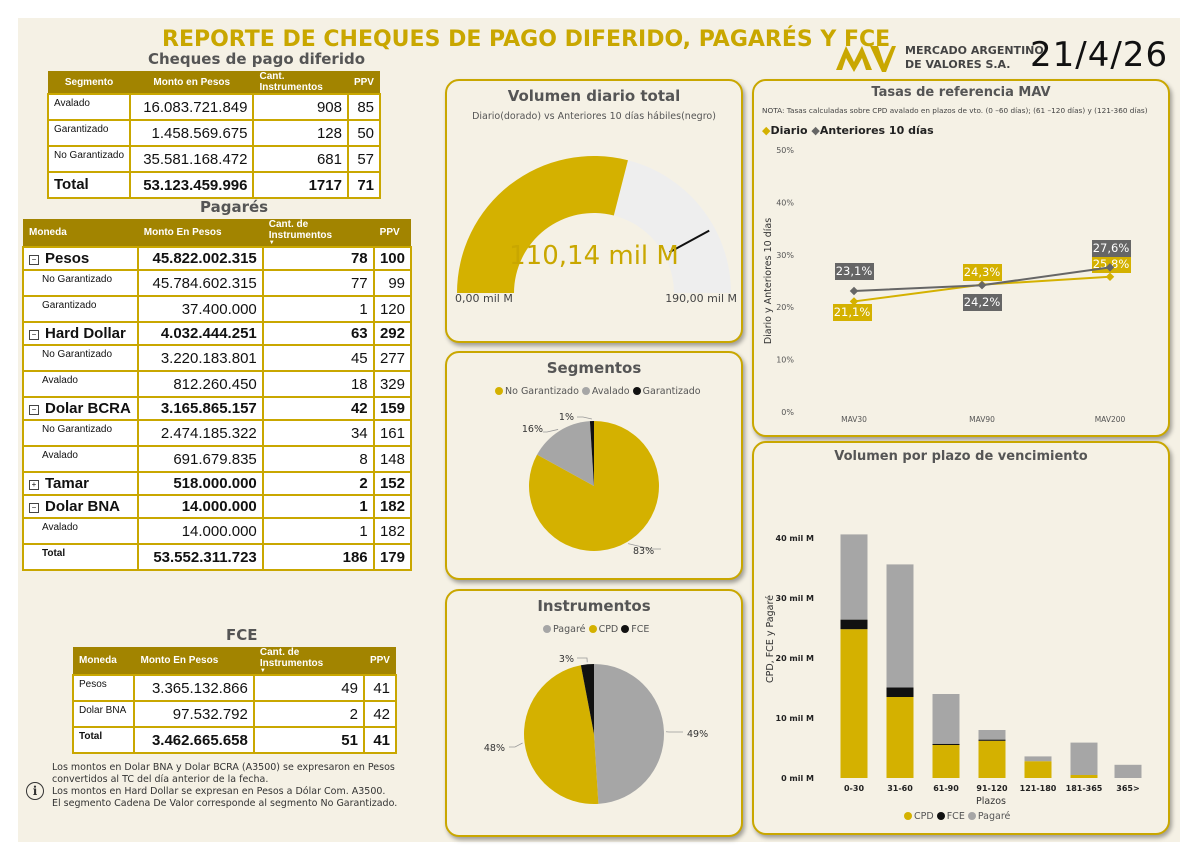  Describe the element at coordinates (200, 483) in the screenshot. I see `amount-cell: 518.000.000` at that location.